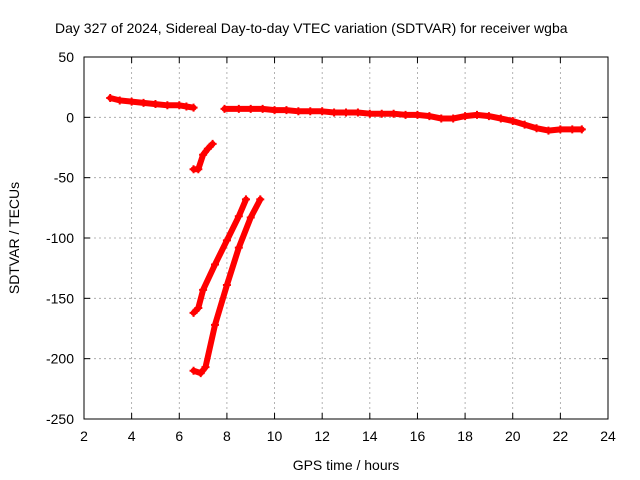 This screenshot has height=480, width=640. What do you see at coordinates (64, 178) in the screenshot?
I see `y-tick-label: -50` at bounding box center [64, 178].